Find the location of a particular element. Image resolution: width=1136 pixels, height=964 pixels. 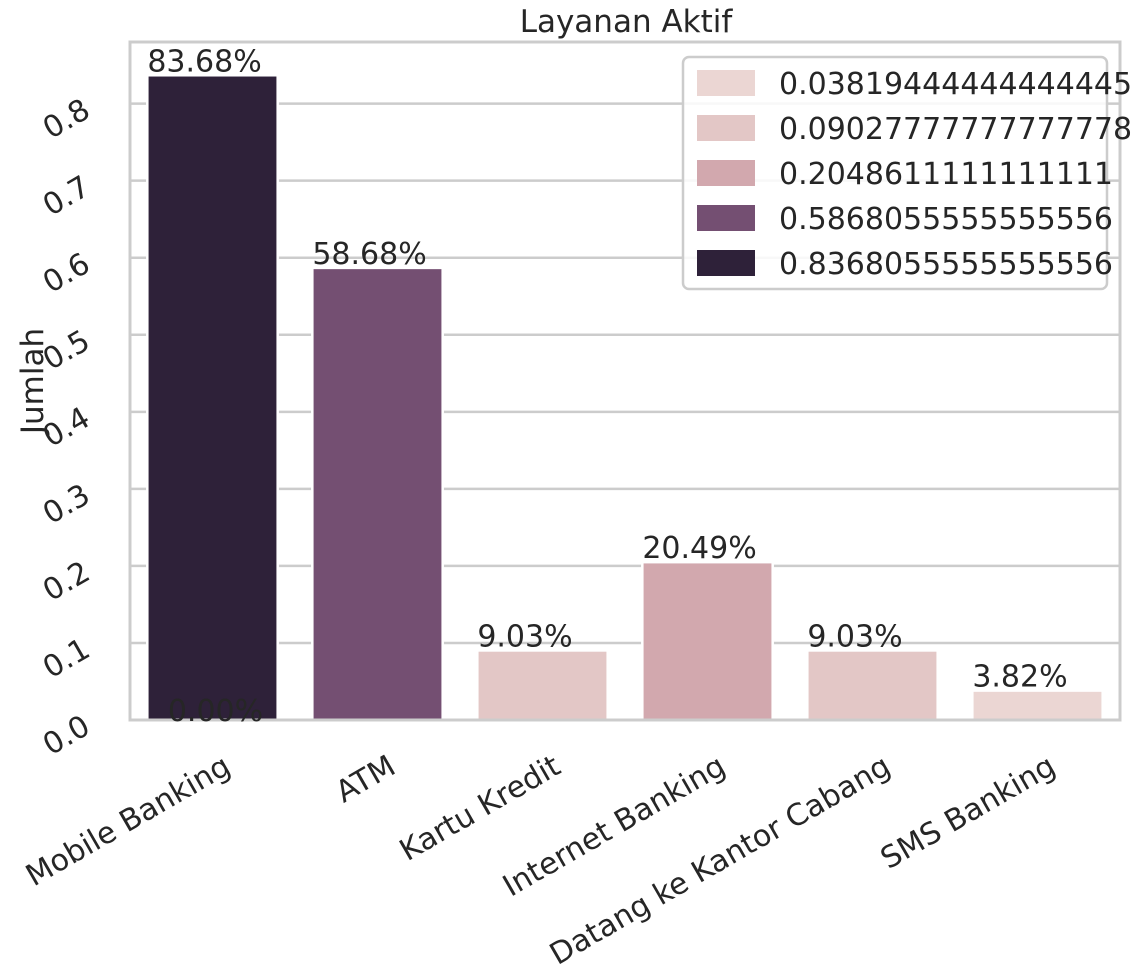

y-tick-labels: 0.00.10.20.30.40.50.60.70.8 is located at coordinates (66, 427).